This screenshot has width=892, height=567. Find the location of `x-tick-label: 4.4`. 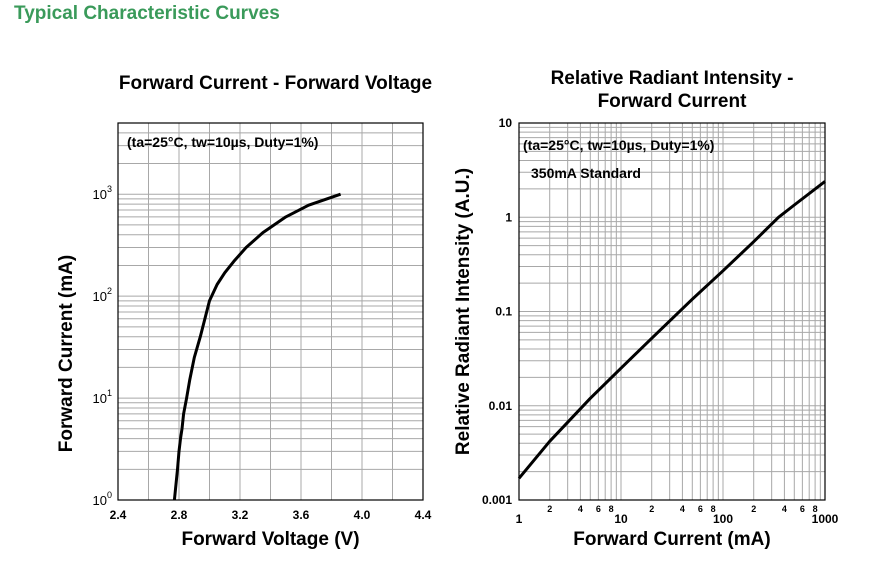

x-tick-label: 4.4 is located at coordinates (423, 515).